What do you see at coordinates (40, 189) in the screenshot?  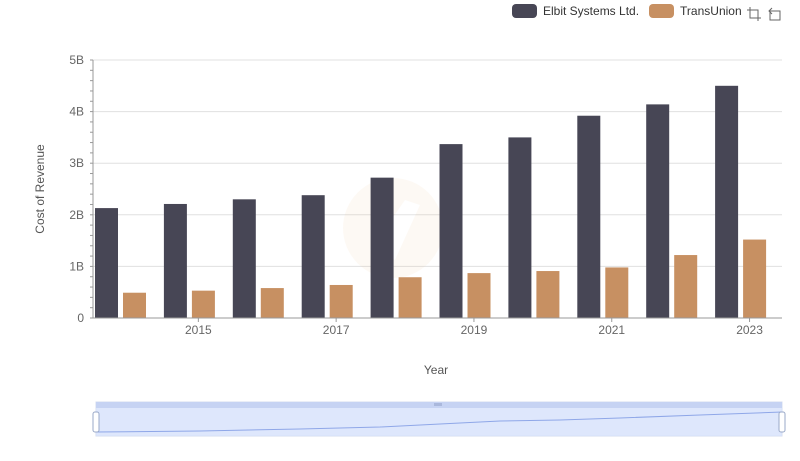 I see `y-axis-title: Cost of Revenue` at bounding box center [40, 189].